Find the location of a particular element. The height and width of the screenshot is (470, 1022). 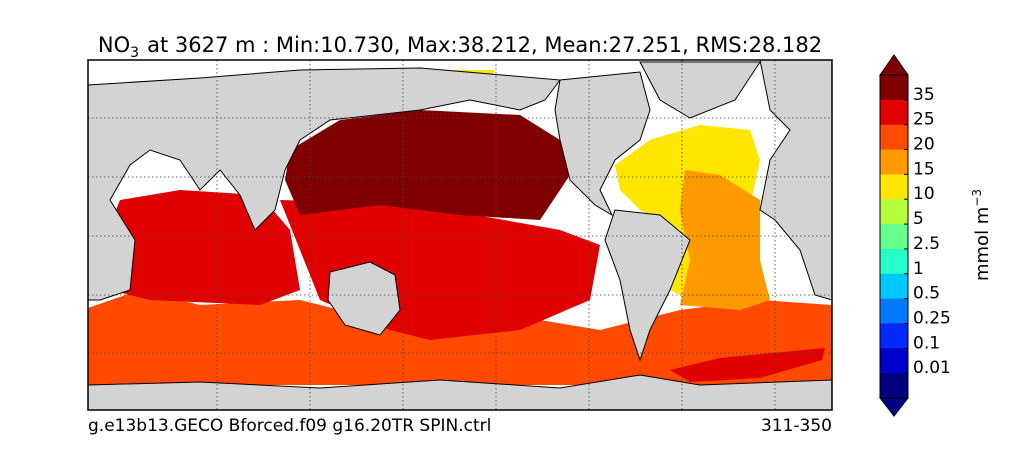

extend-top is located at coordinates (894, 65).